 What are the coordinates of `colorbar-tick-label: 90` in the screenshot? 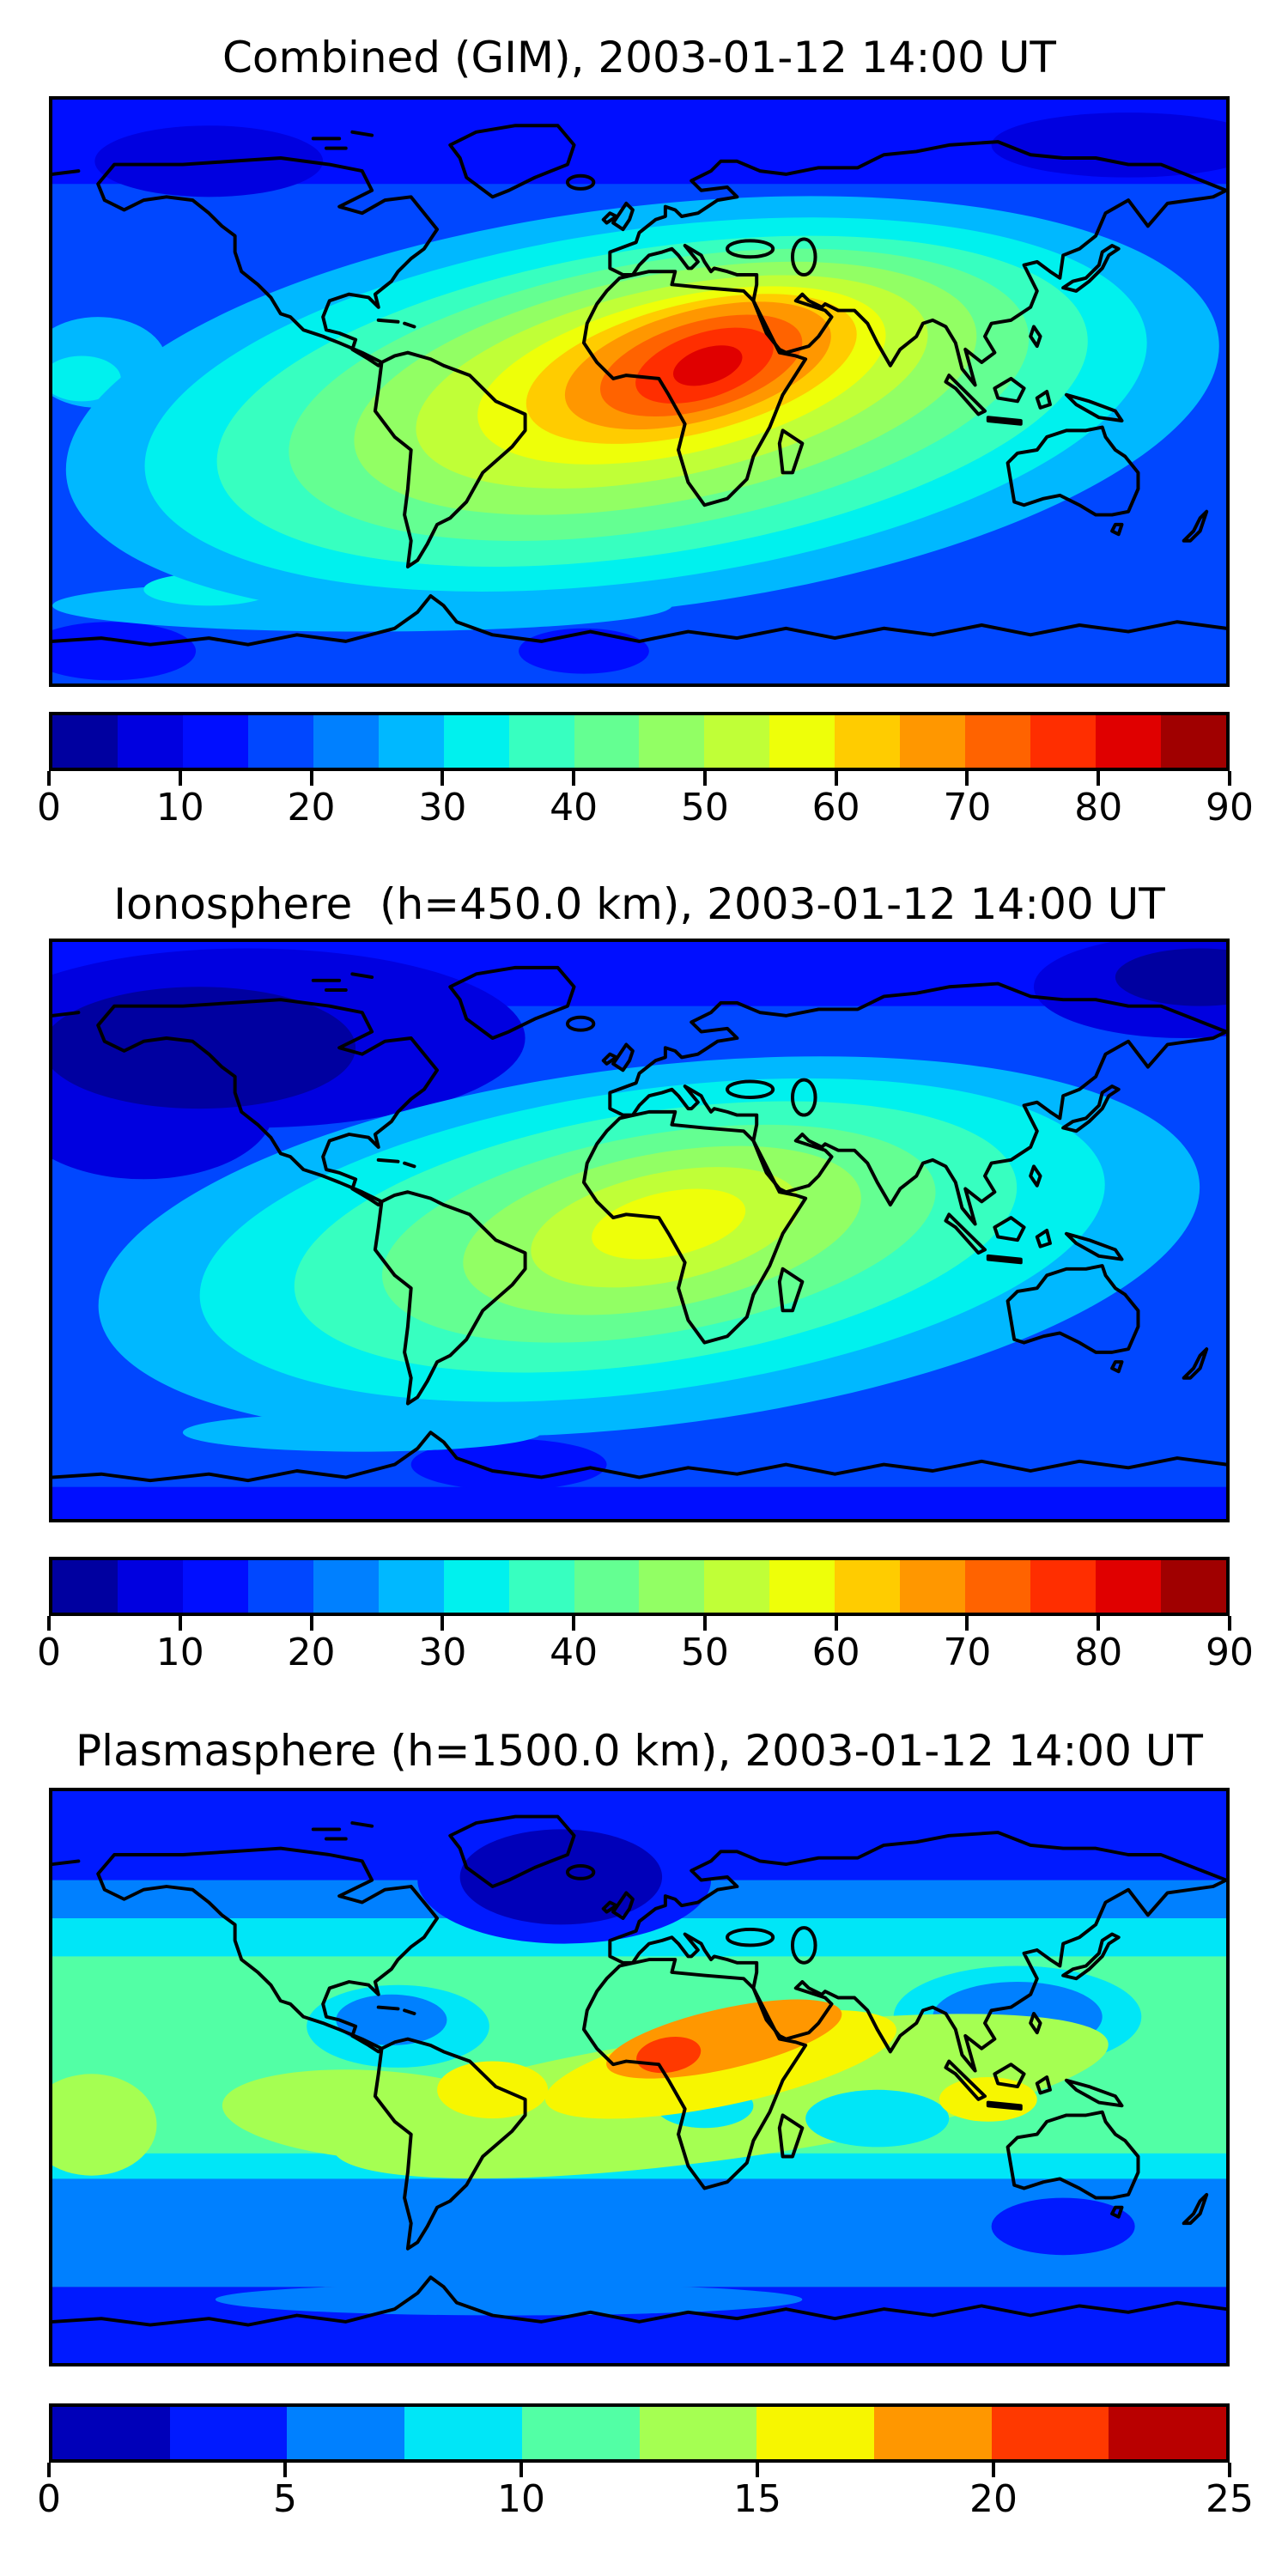 It's located at (1230, 808).